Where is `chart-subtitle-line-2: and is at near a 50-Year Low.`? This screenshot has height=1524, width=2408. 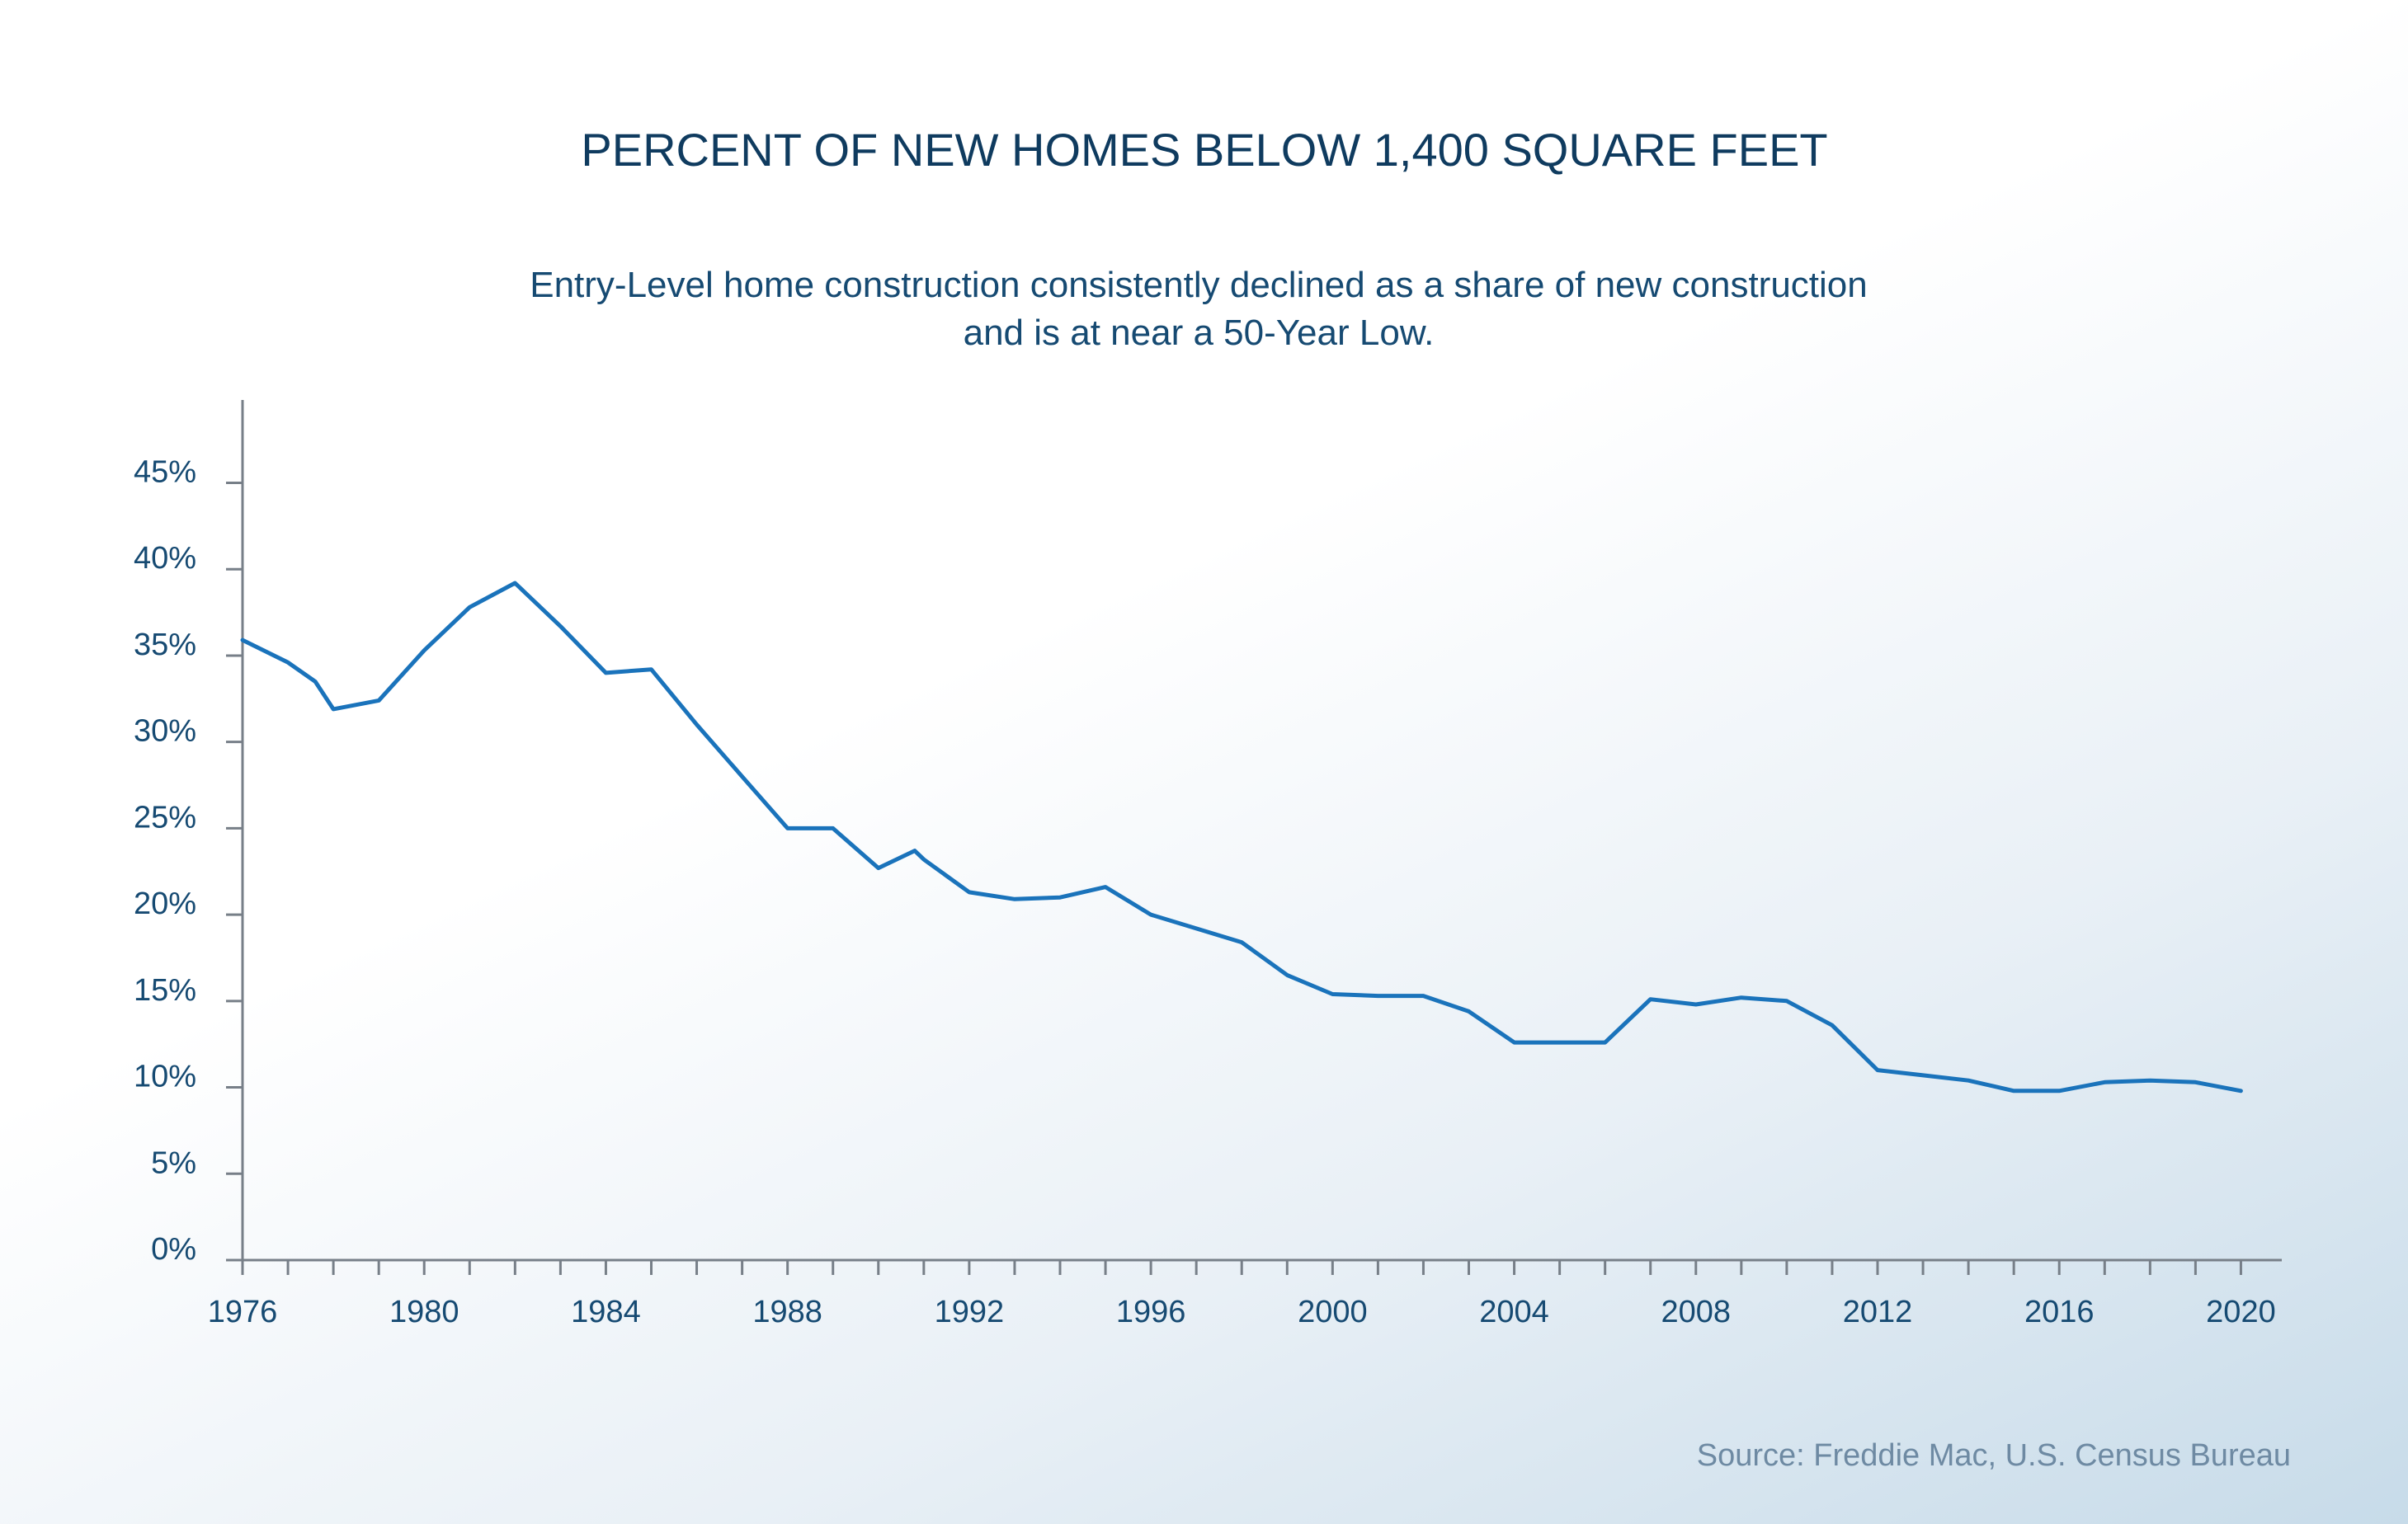
chart-subtitle-line-2: and is at near a 50-Year Low. is located at coordinates (1199, 333).